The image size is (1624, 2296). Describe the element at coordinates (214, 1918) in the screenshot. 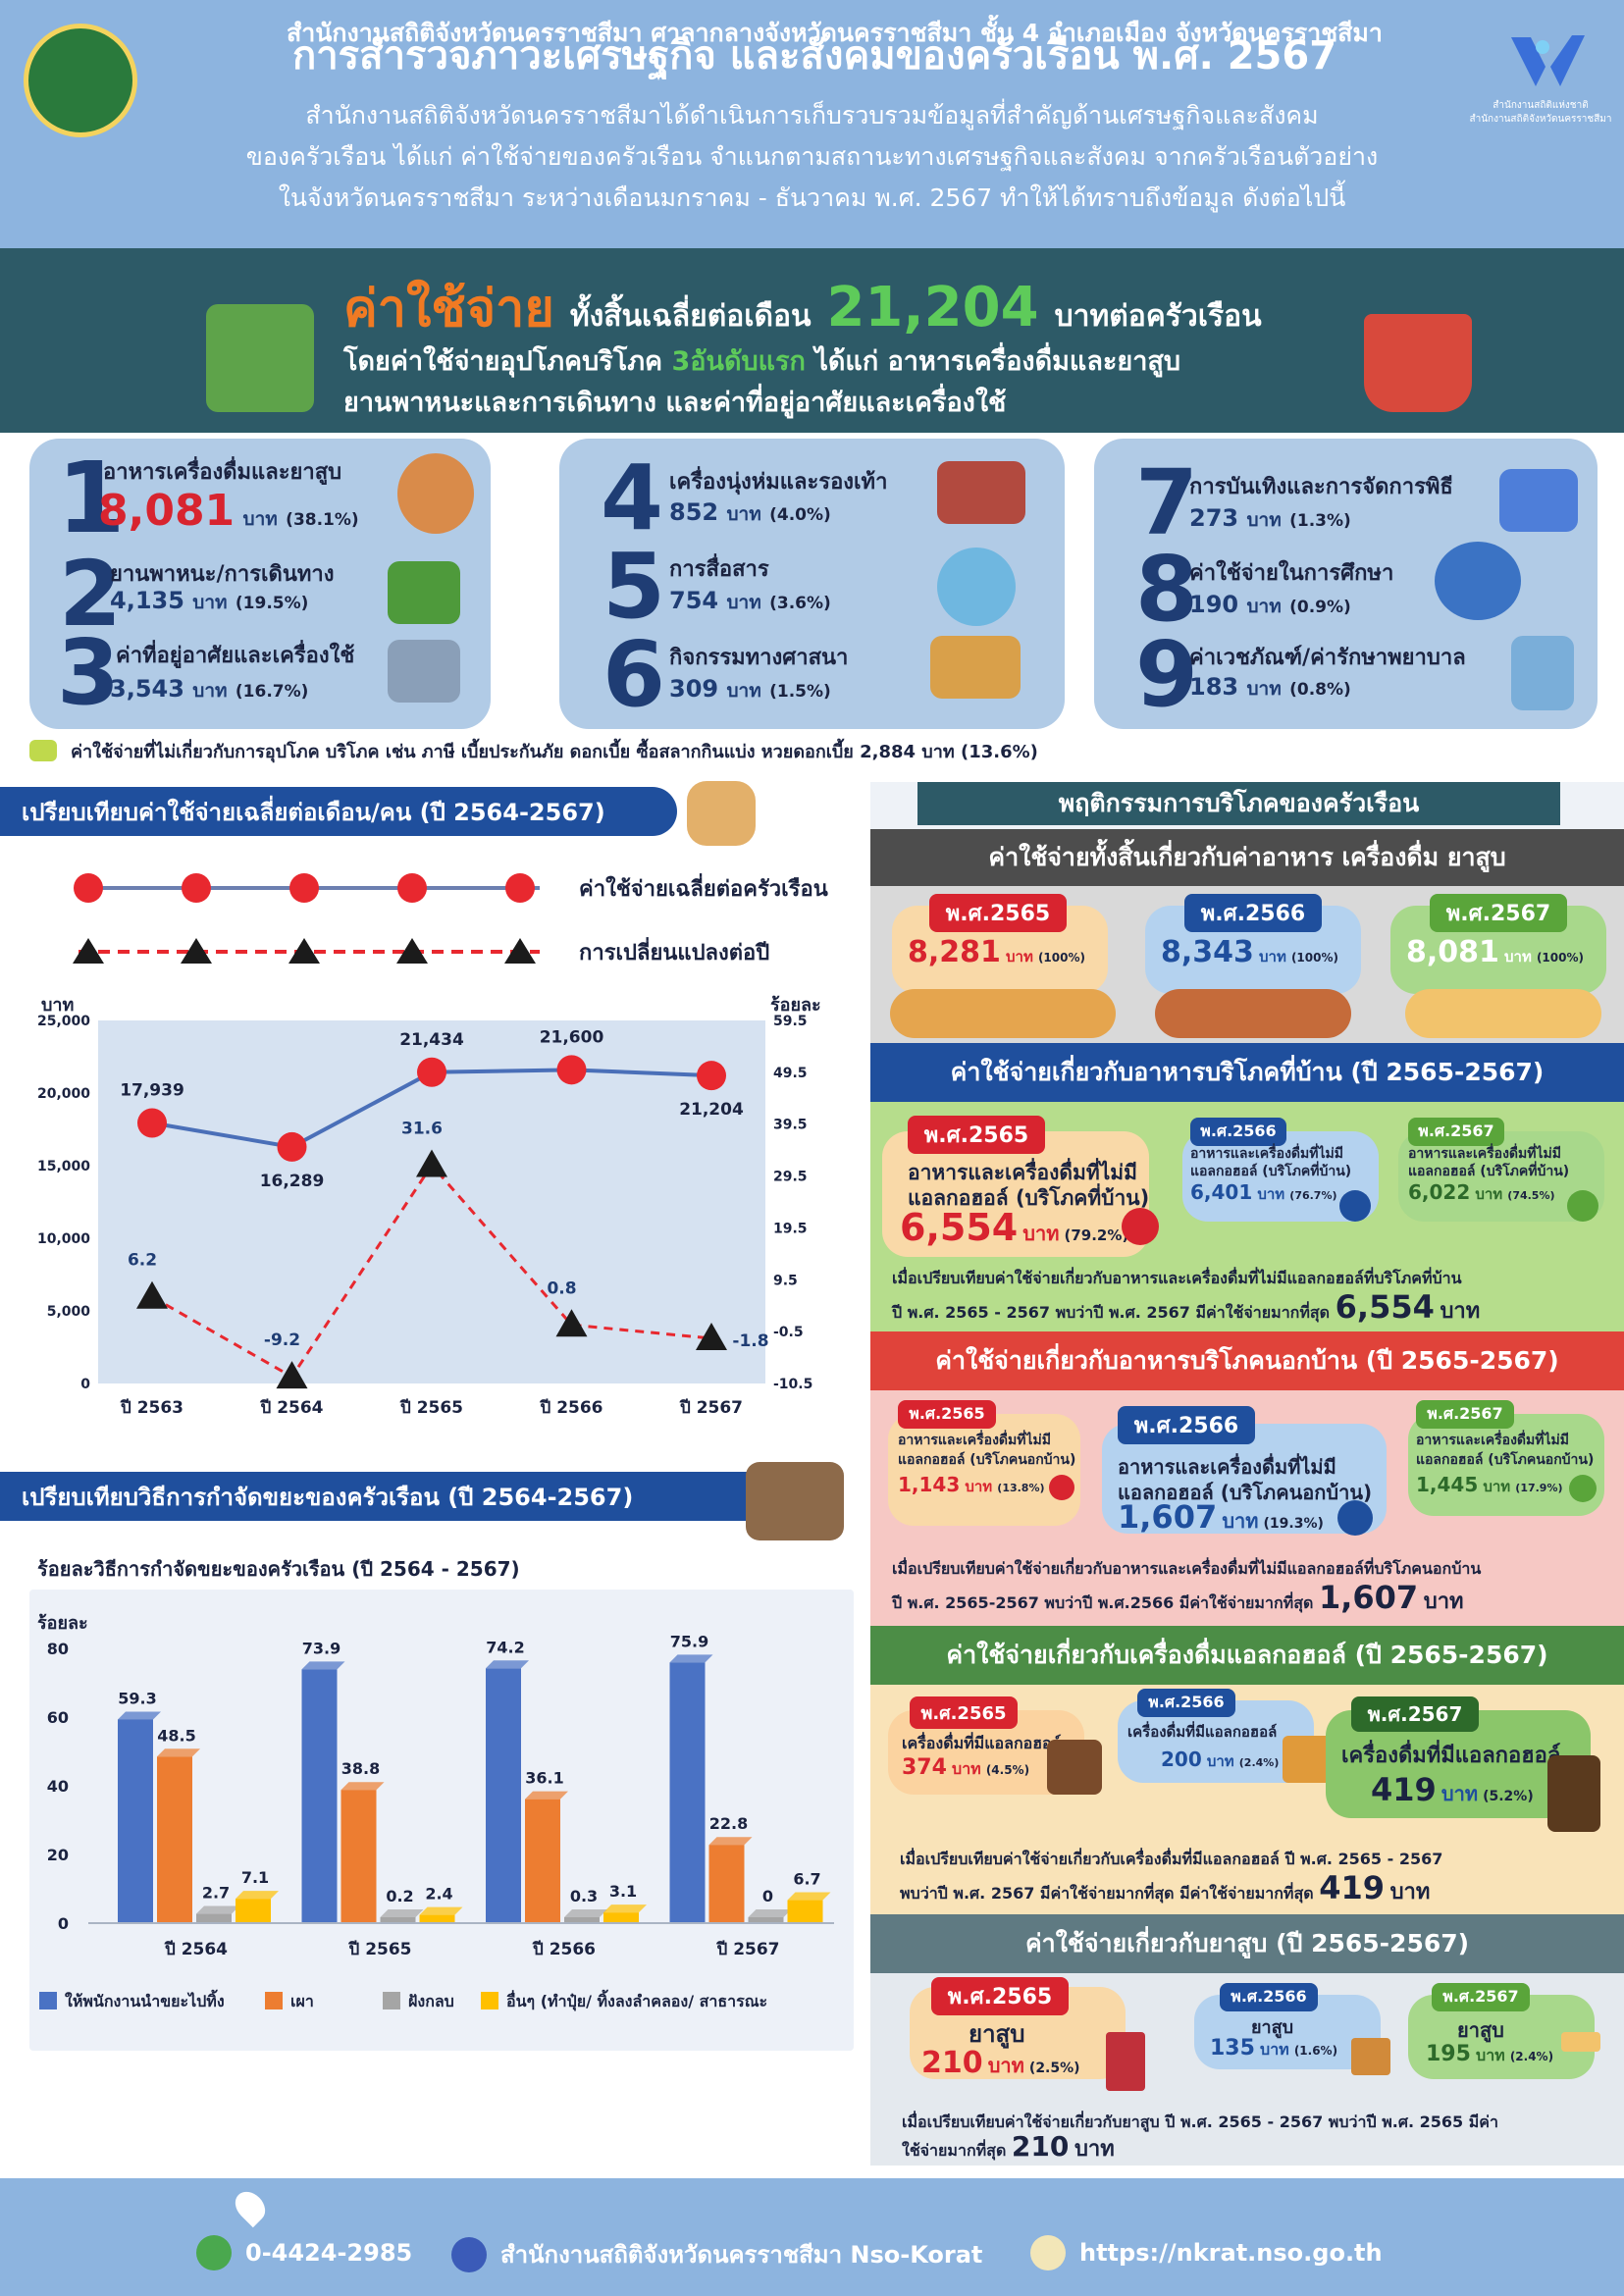

I see `bar` at that location.